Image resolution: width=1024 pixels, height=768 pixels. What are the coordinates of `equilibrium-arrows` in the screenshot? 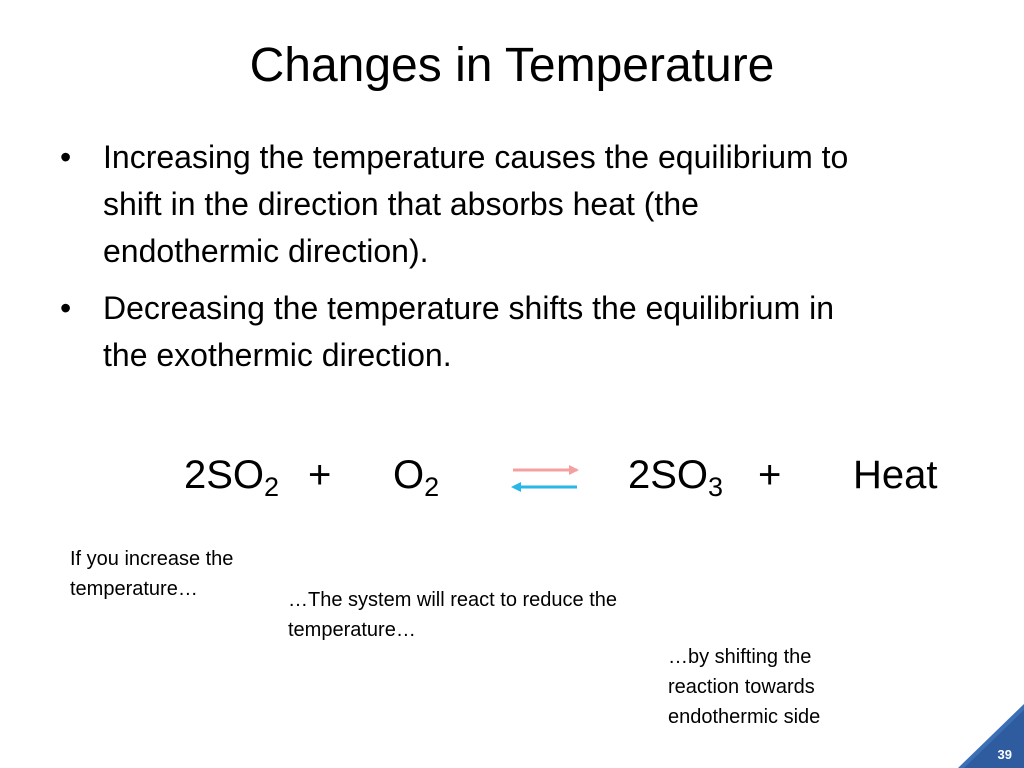 It's located at (545, 478).